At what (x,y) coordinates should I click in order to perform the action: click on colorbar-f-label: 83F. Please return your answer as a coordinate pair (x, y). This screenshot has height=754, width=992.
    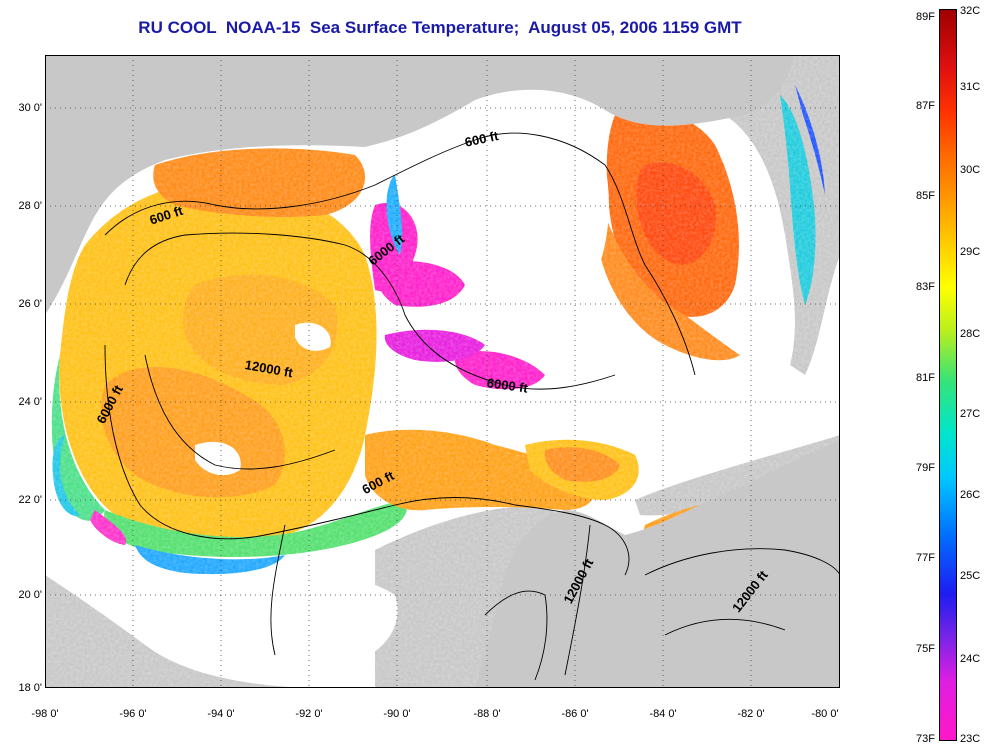
    Looking at the image, I should click on (925, 287).